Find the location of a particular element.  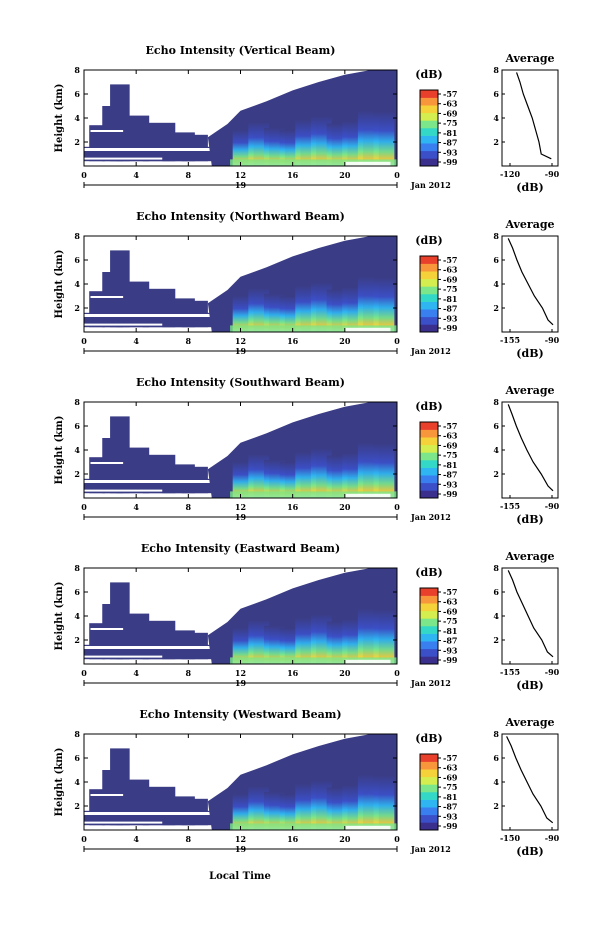

y-tick-label: 8 is located at coordinates (77, 70).